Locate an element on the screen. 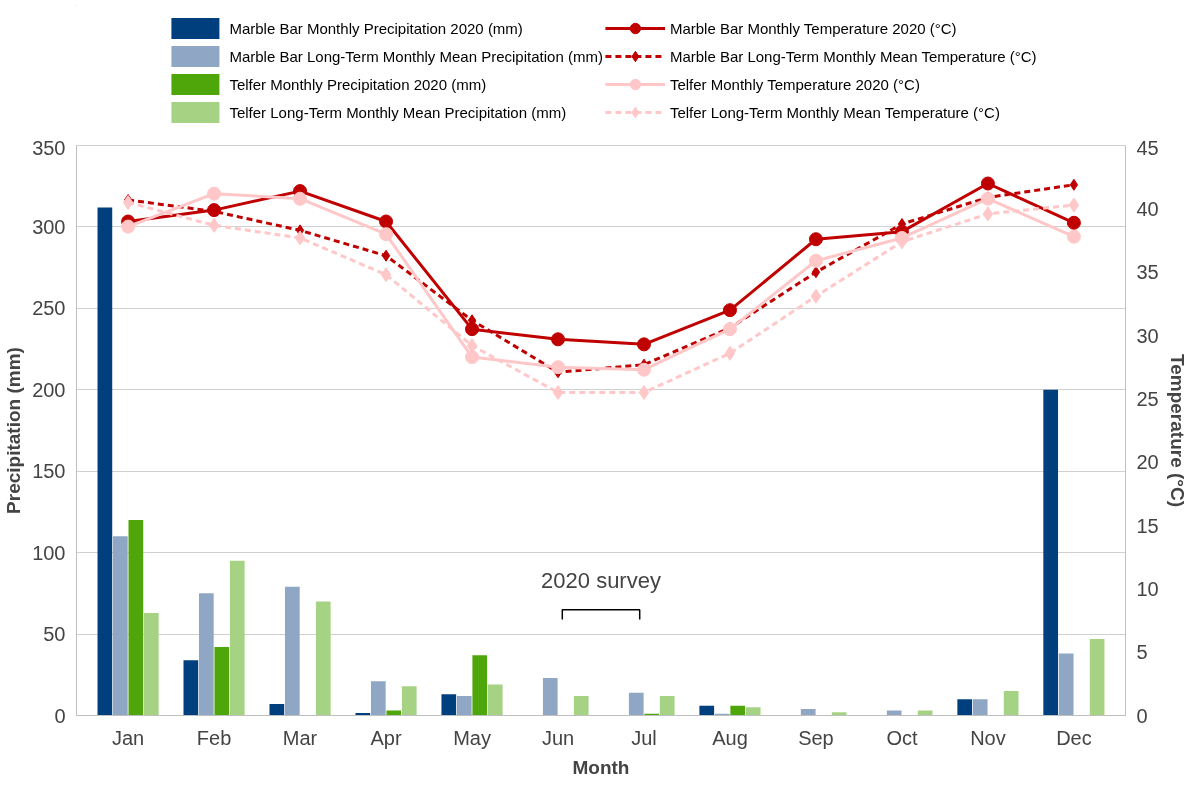 This screenshot has width=1204, height=796. y2-tick-label: 0 is located at coordinates (1142, 715).